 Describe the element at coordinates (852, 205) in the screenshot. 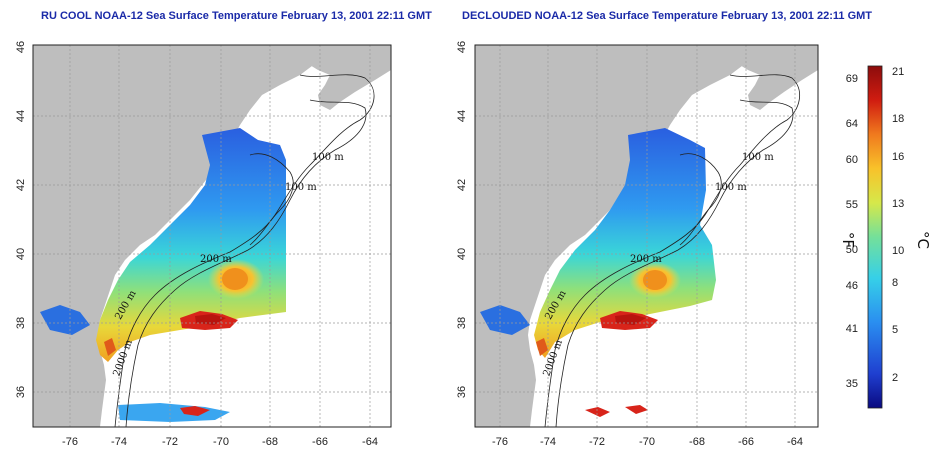

I see `fahrenheit-tick: 55` at that location.